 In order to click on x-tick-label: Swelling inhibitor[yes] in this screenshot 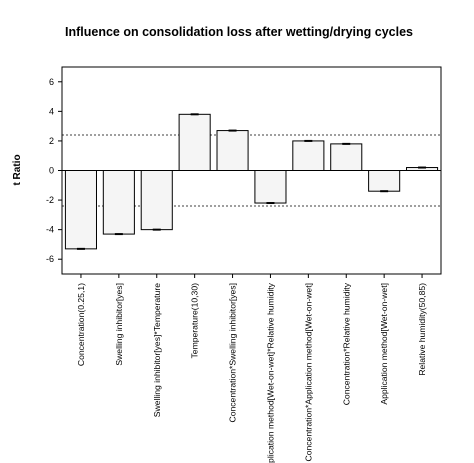, I will do `click(119, 324)`.